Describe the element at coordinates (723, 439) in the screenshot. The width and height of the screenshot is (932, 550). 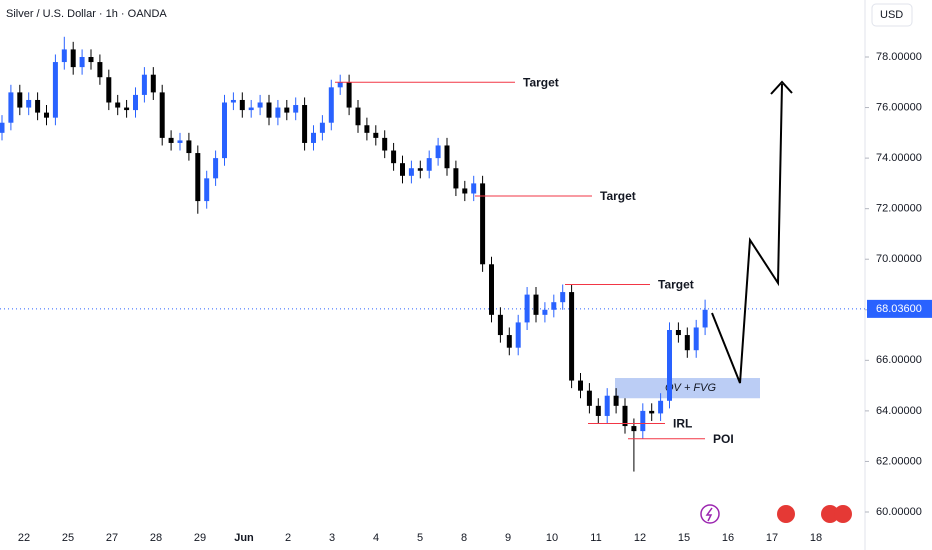
I see `level-label: POI` at that location.